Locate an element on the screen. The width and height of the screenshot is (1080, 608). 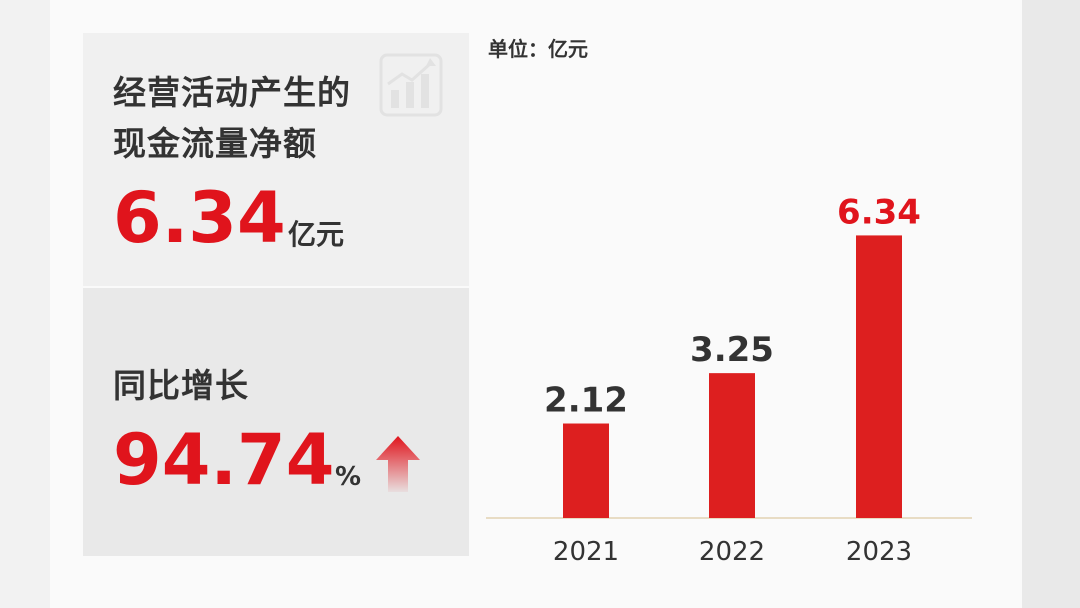
growth-unit: % is located at coordinates (348, 477).